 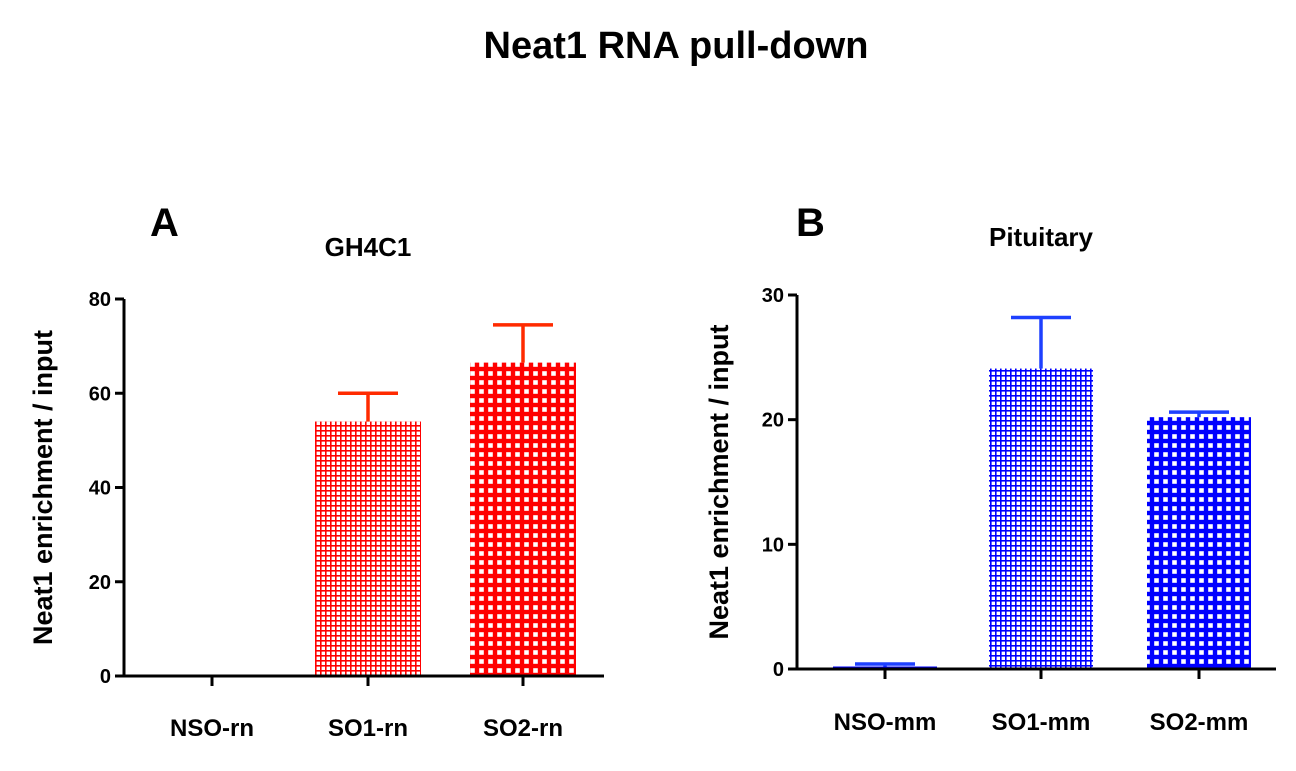 I want to click on panel-a-y-tick-label: 0, so click(x=105, y=677).